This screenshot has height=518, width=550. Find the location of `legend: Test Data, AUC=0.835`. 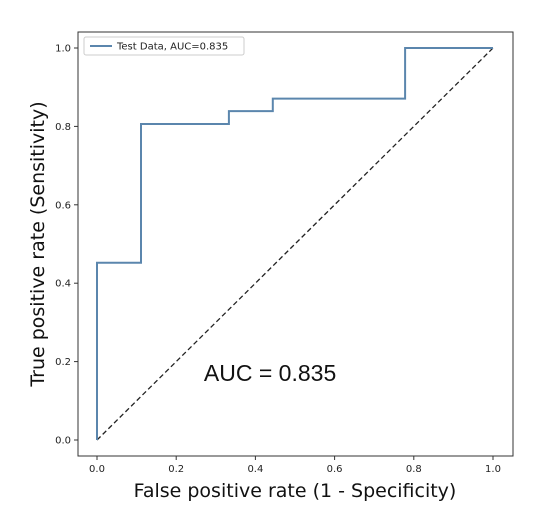

legend: Test Data, AUC=0.835 is located at coordinates (164, 46).